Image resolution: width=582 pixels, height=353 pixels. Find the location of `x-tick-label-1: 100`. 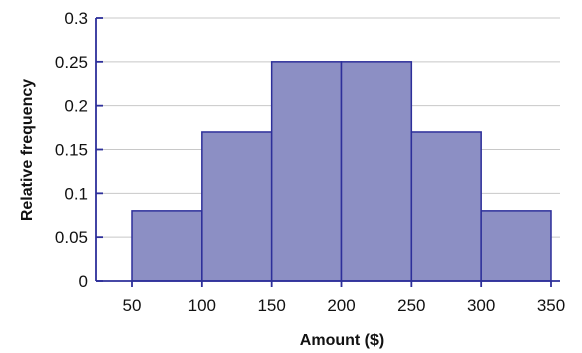

x-tick-label-1: 100 is located at coordinates (202, 305).